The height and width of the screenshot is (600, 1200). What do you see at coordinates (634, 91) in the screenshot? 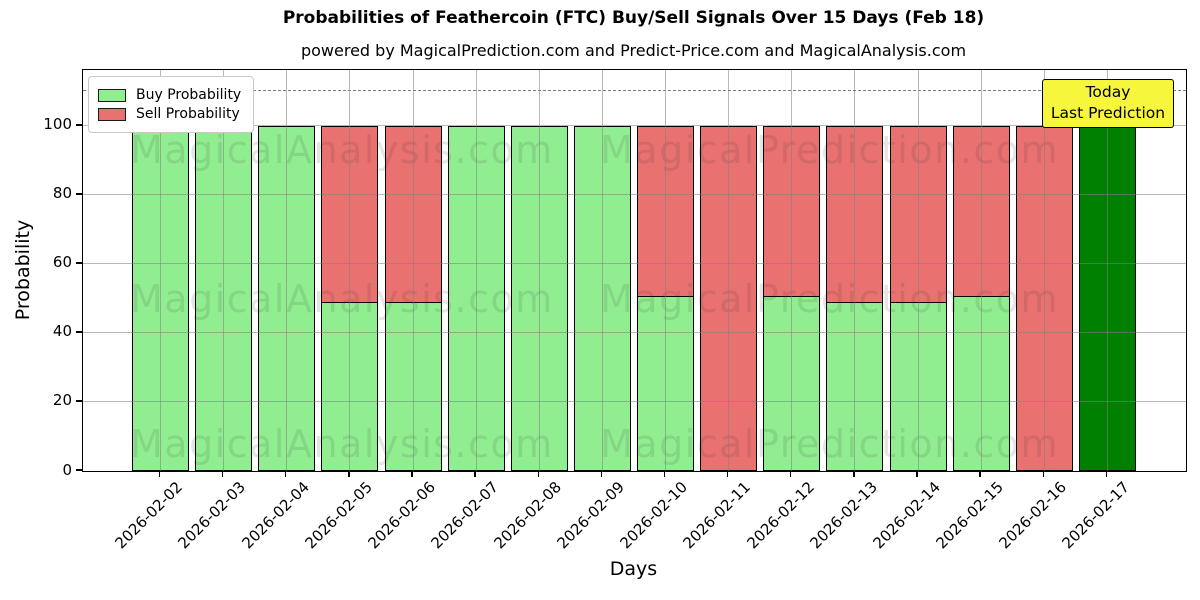
I see `threshold-dashed-line` at bounding box center [634, 91].